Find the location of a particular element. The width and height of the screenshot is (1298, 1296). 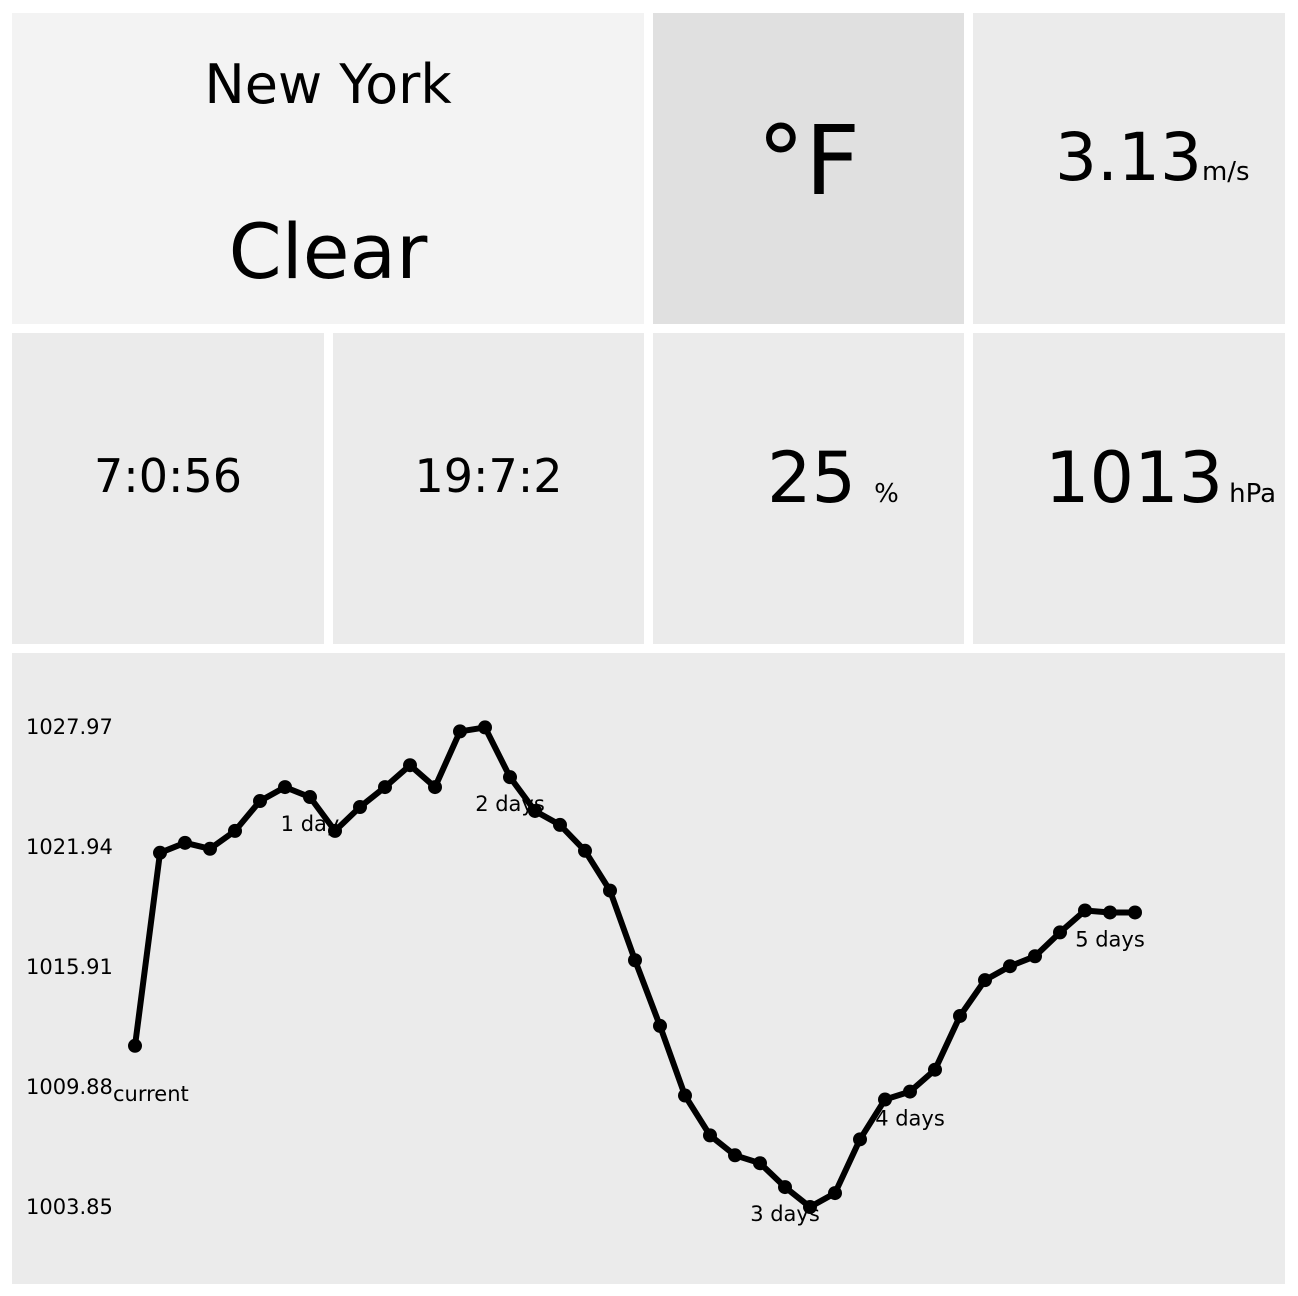

x-tick-label: 2 days is located at coordinates (510, 804).